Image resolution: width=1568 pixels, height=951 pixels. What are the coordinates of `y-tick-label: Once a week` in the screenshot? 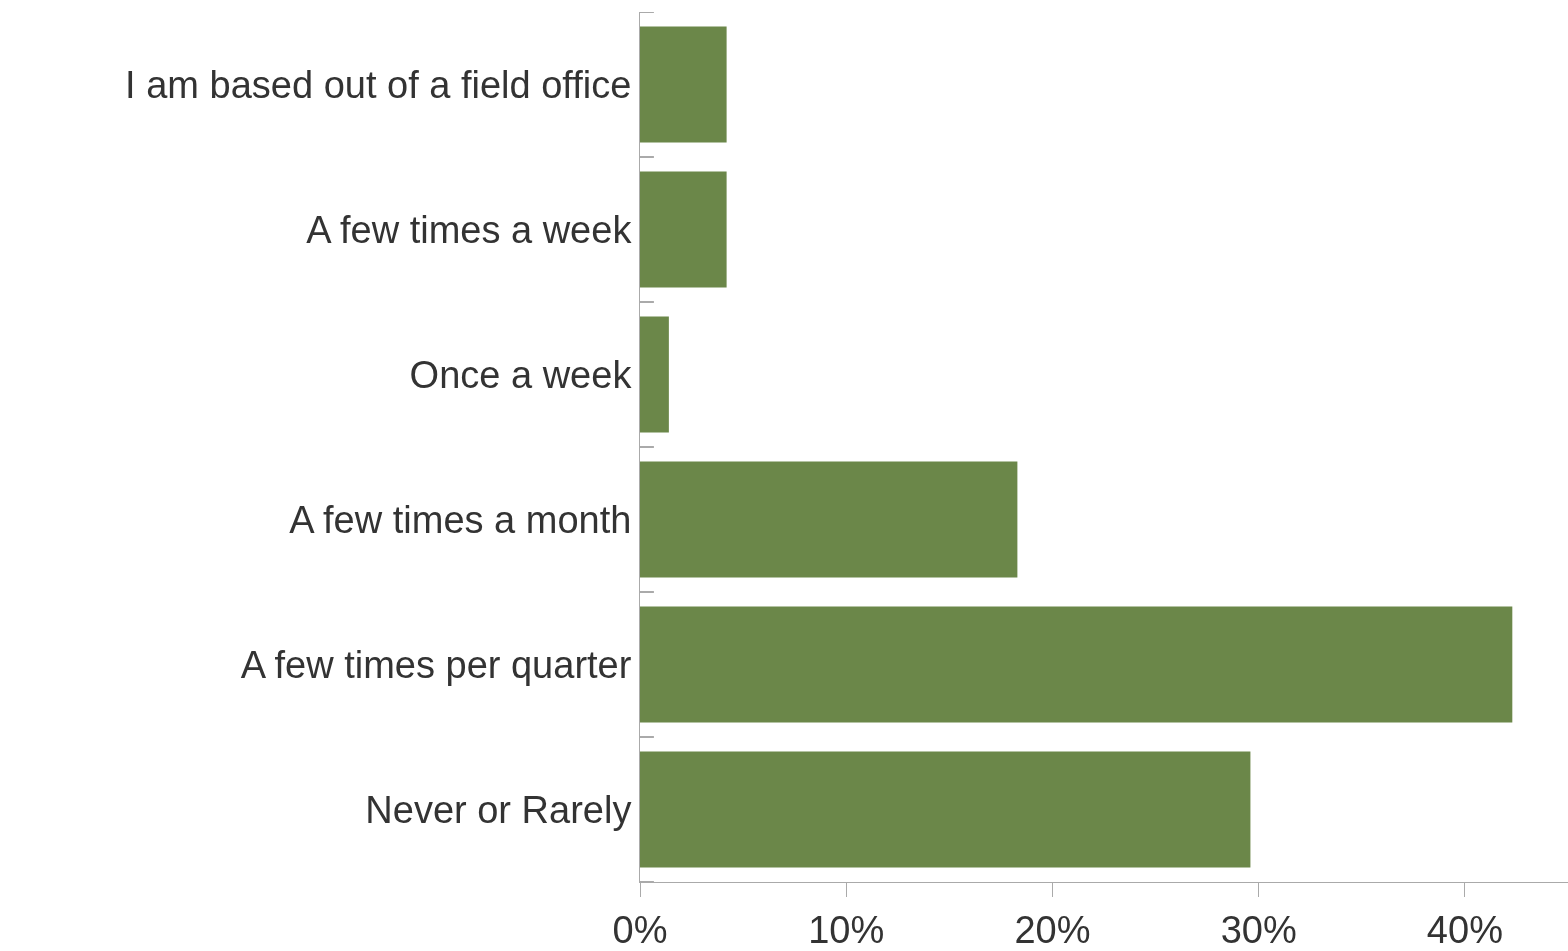 It's located at (521, 374).